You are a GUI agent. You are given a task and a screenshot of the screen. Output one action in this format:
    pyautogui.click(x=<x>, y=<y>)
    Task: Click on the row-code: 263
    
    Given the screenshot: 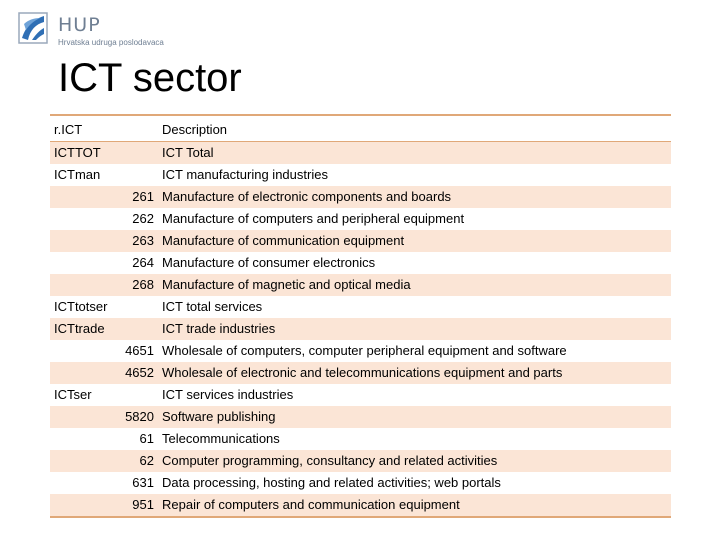 What is the action you would take?
    pyautogui.click(x=143, y=240)
    